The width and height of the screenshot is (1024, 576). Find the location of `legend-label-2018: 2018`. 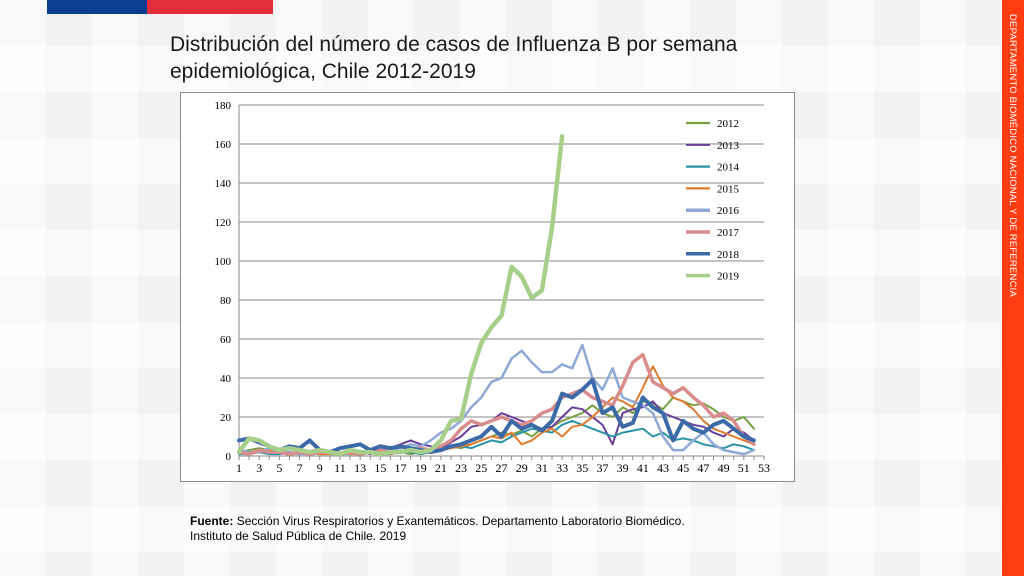

legend-label-2018: 2018 is located at coordinates (728, 255).